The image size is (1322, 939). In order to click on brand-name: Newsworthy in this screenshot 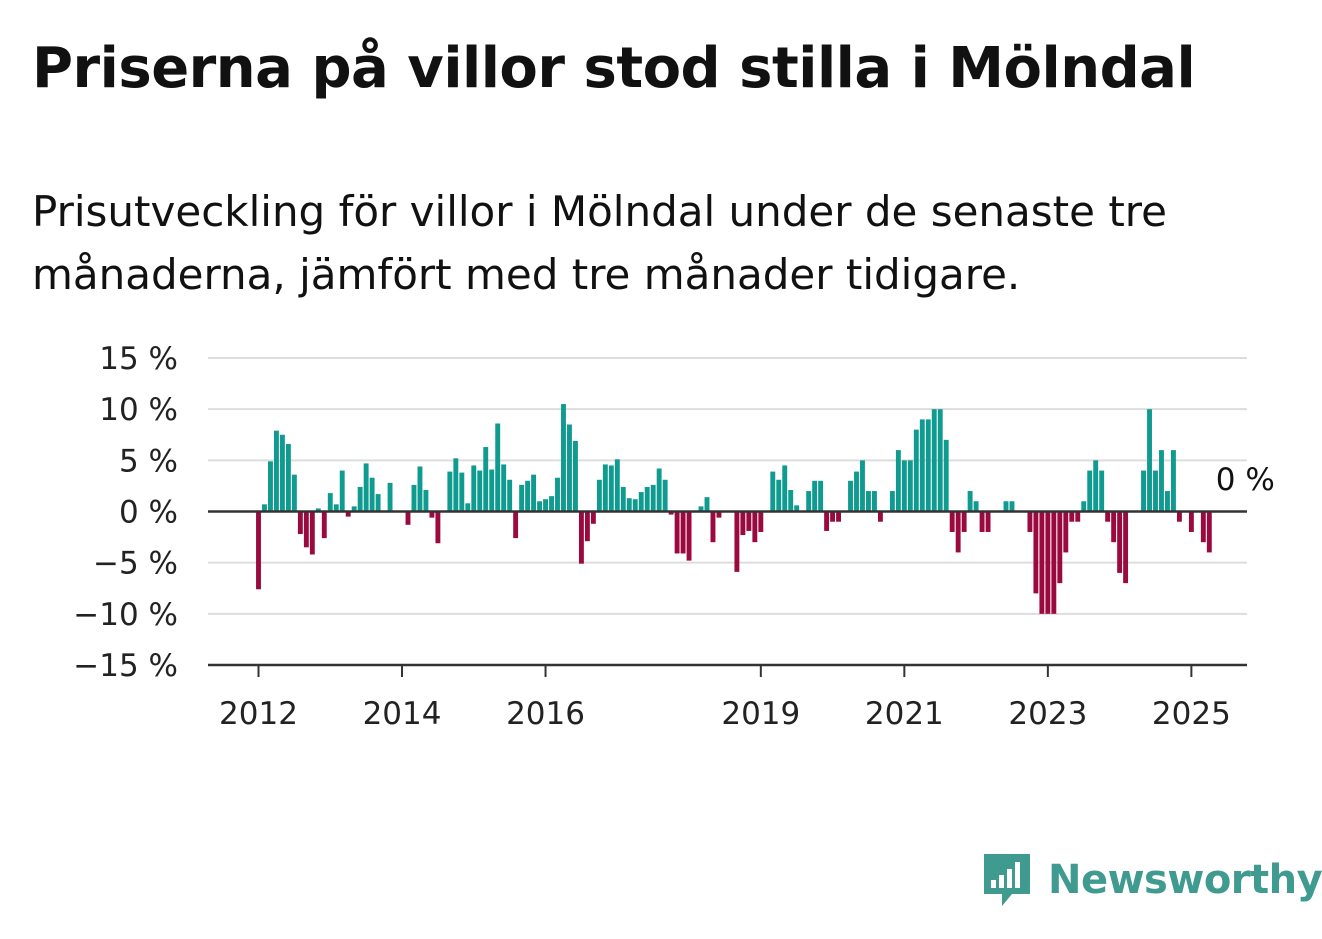, I will do `click(1185, 880)`.